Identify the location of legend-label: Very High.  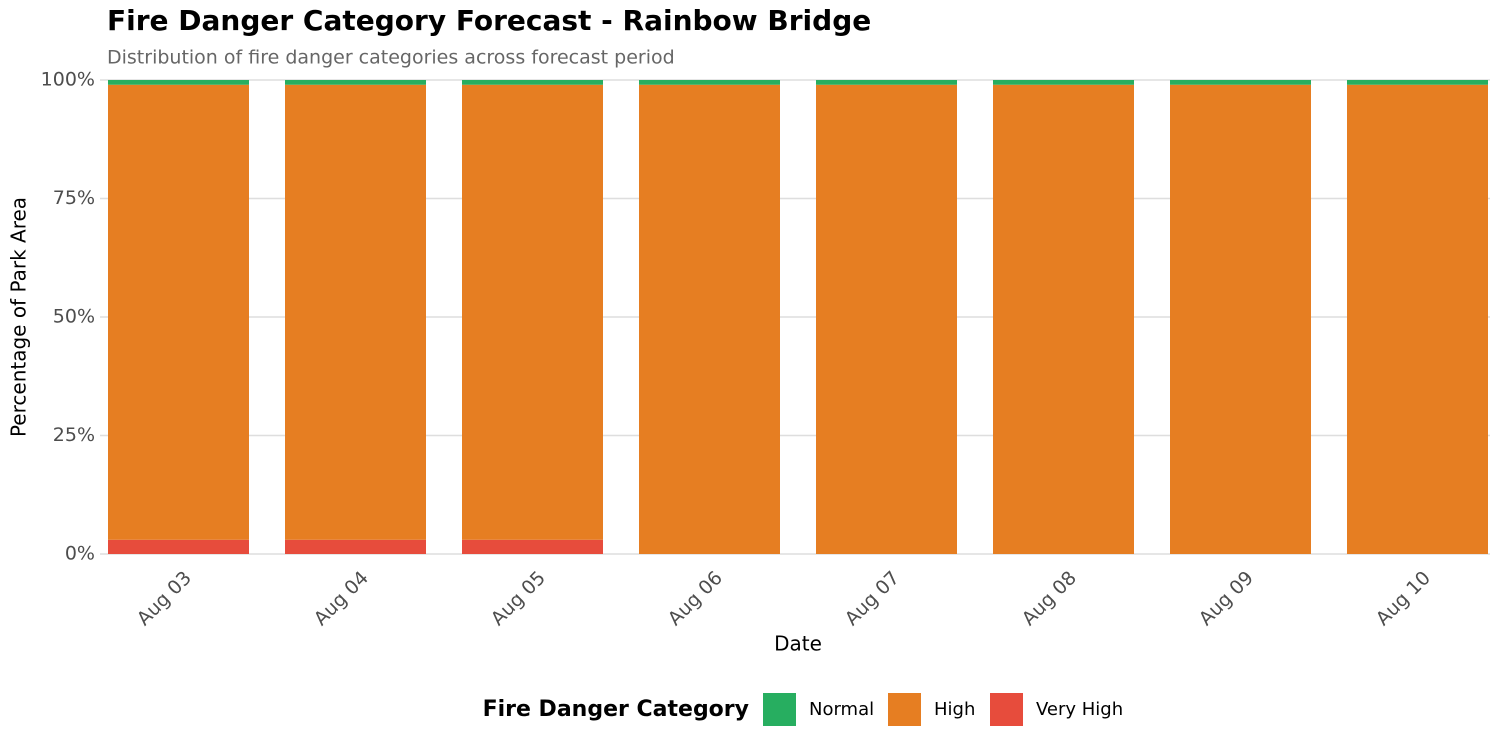
(1079, 709).